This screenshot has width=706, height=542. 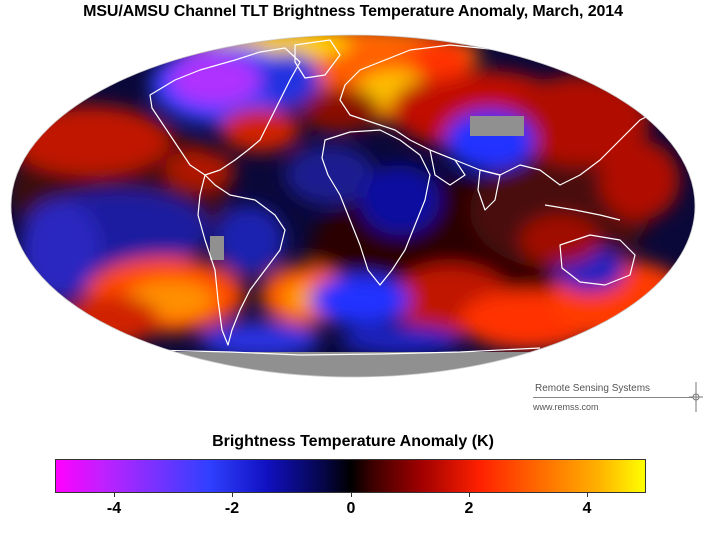 I want to click on logo-url: www.remss.com, so click(x=566, y=407).